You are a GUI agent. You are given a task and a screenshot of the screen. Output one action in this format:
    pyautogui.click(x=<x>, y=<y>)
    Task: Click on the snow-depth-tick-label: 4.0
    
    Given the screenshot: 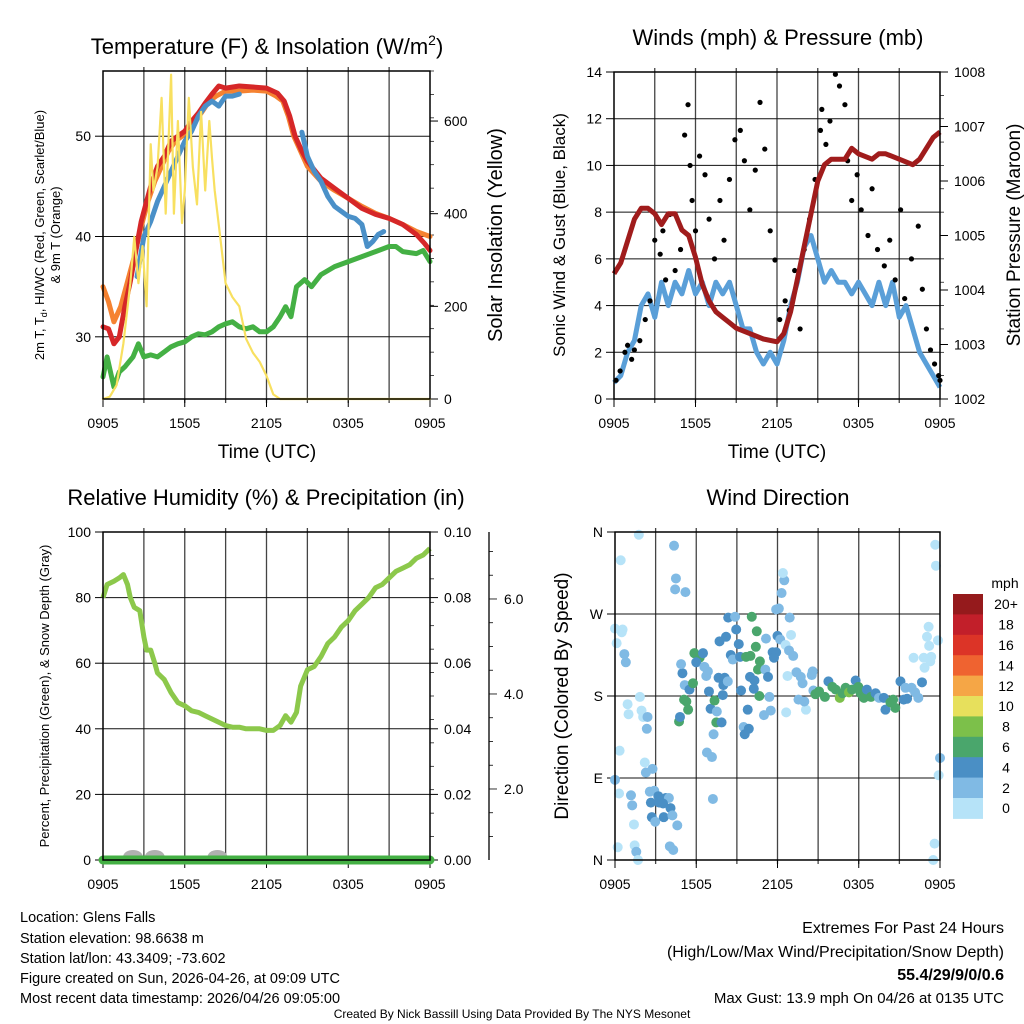 What is the action you would take?
    pyautogui.click(x=514, y=694)
    